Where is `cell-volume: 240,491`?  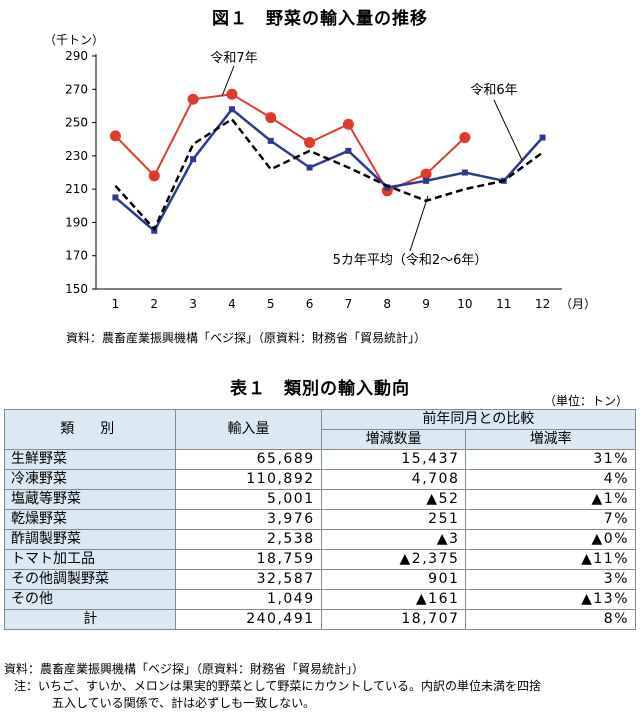
cell-volume: 240,491 is located at coordinates (248, 619).